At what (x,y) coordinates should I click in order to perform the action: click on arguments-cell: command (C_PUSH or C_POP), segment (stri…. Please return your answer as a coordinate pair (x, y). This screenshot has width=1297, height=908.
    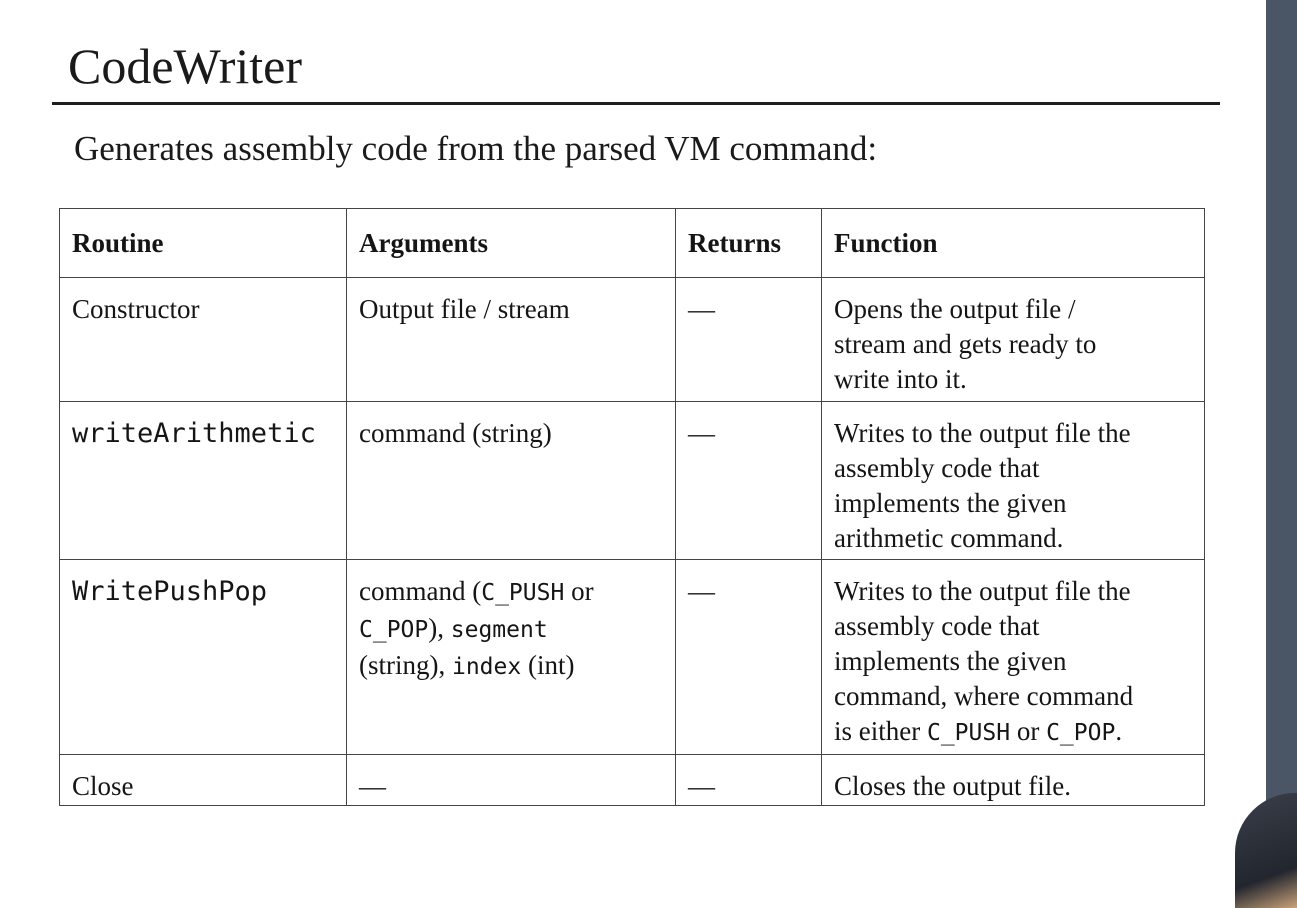
    Looking at the image, I should click on (511, 657).